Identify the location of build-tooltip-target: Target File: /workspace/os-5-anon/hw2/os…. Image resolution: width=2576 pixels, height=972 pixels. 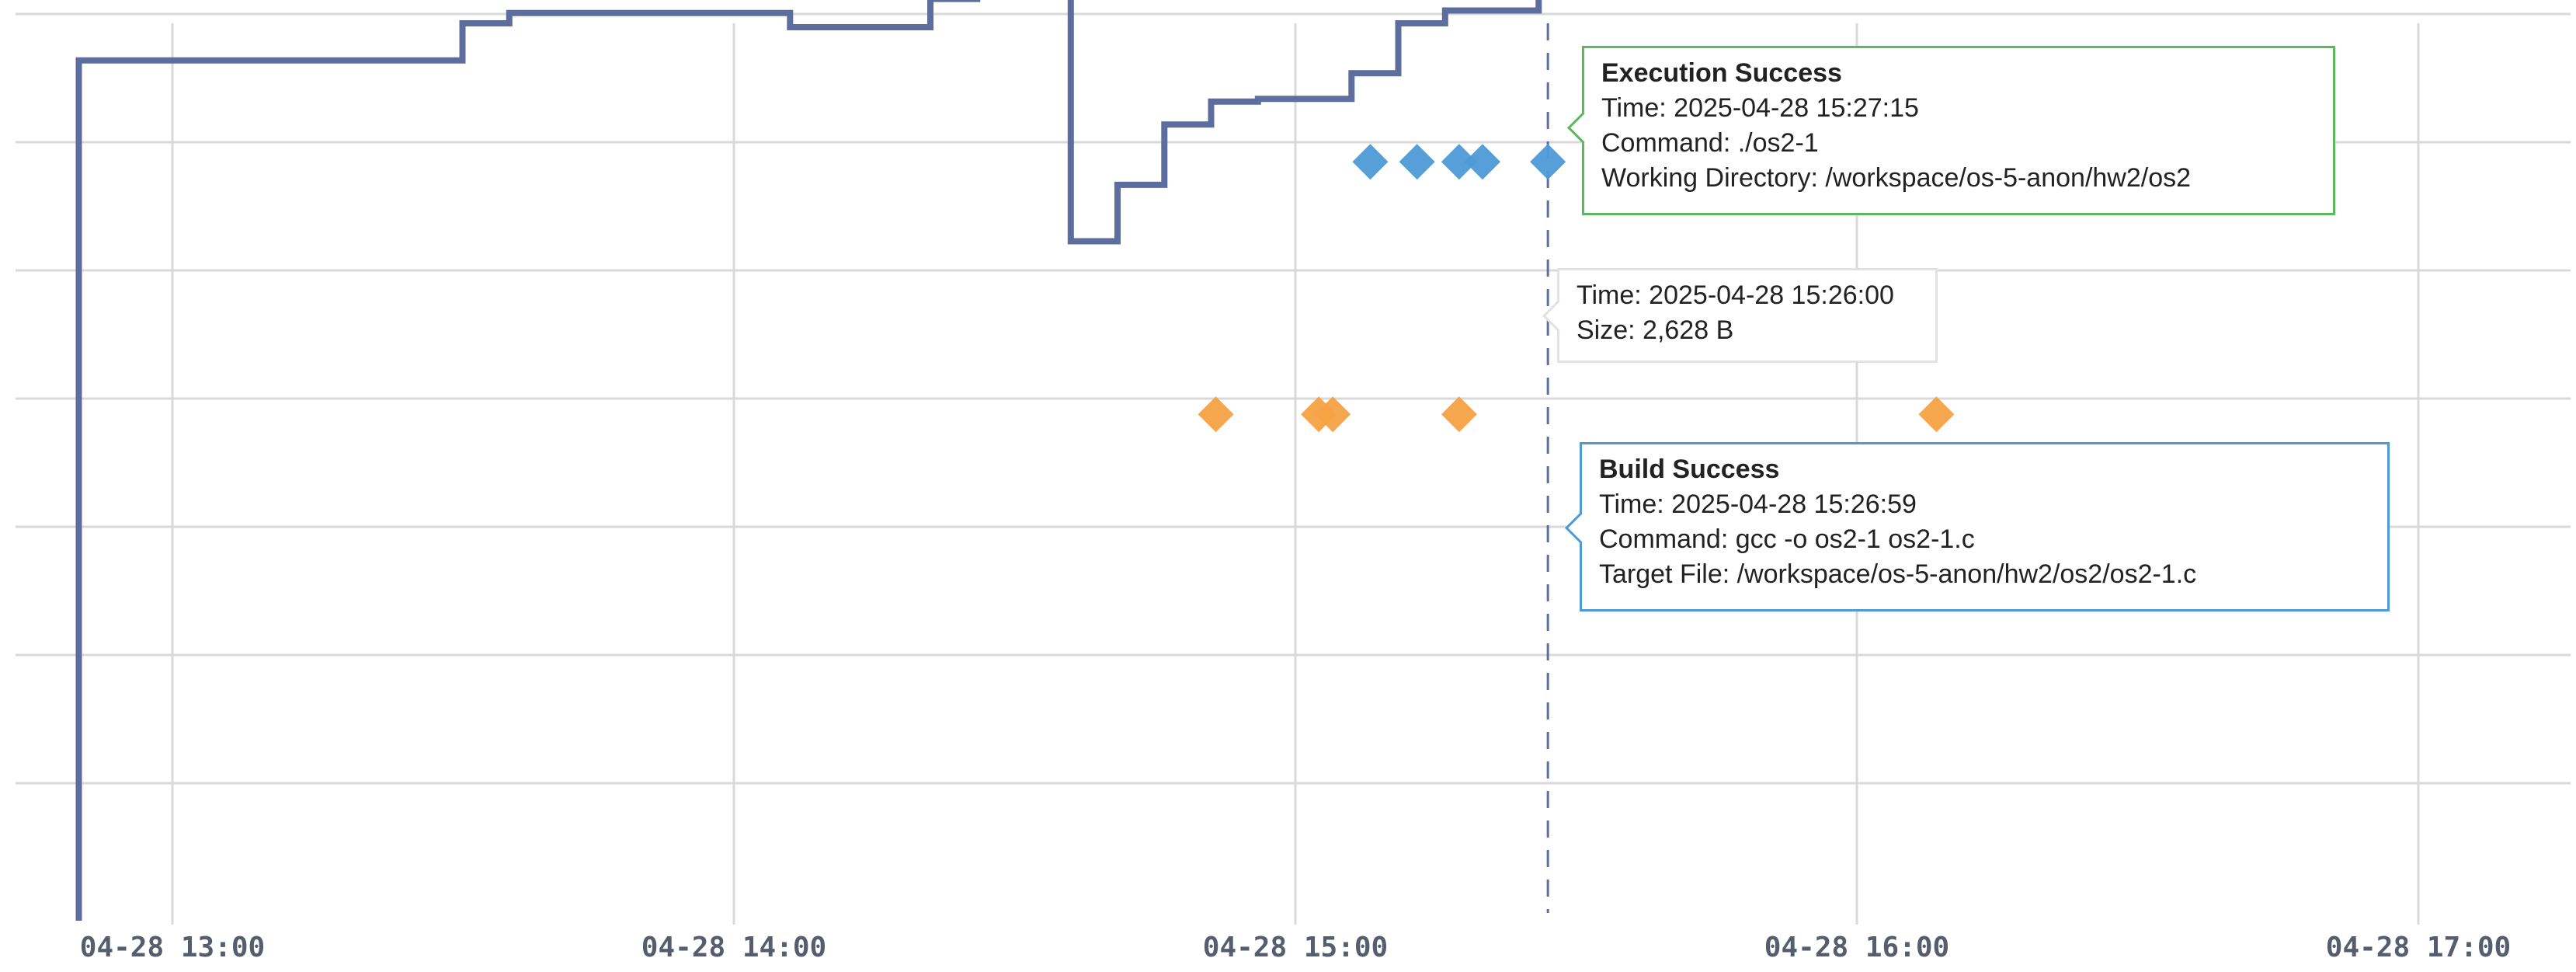
(1898, 574).